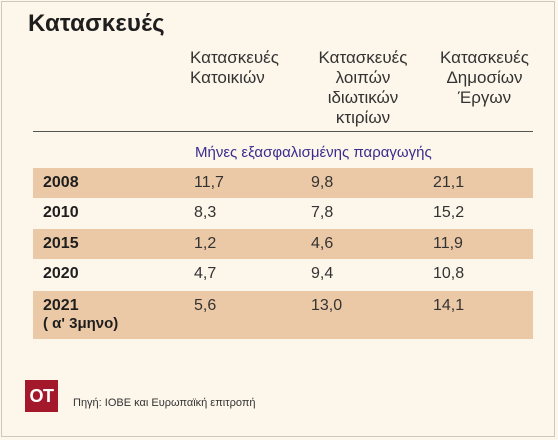 Image resolution: width=558 pixels, height=440 pixels. What do you see at coordinates (81, 323) in the screenshot?
I see `row-year-period: ( α' 3μηνο)` at bounding box center [81, 323].